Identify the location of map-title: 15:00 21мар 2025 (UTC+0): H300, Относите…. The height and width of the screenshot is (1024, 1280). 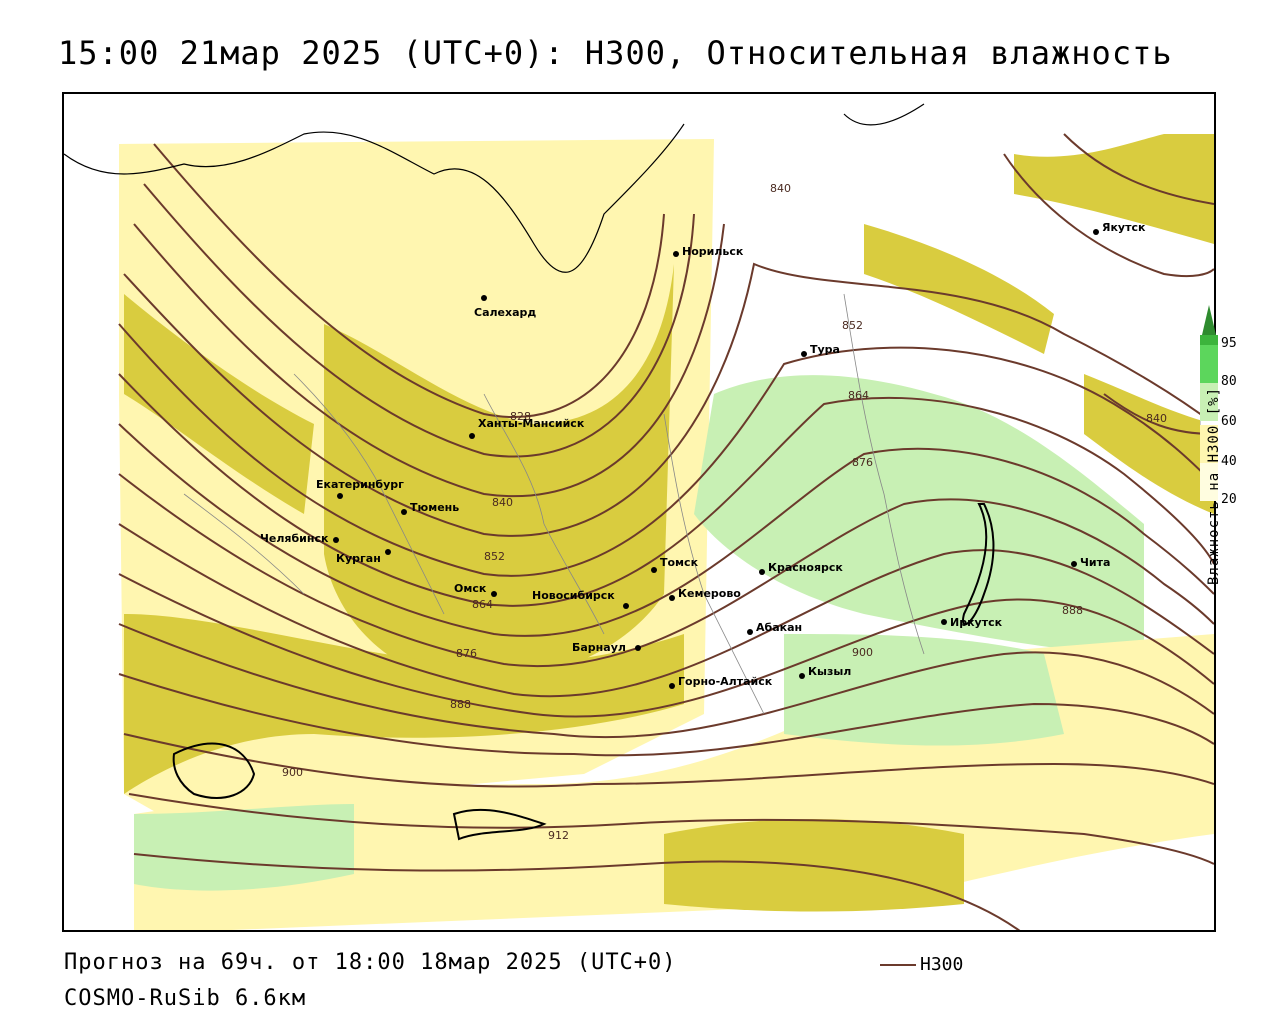
(615, 53).